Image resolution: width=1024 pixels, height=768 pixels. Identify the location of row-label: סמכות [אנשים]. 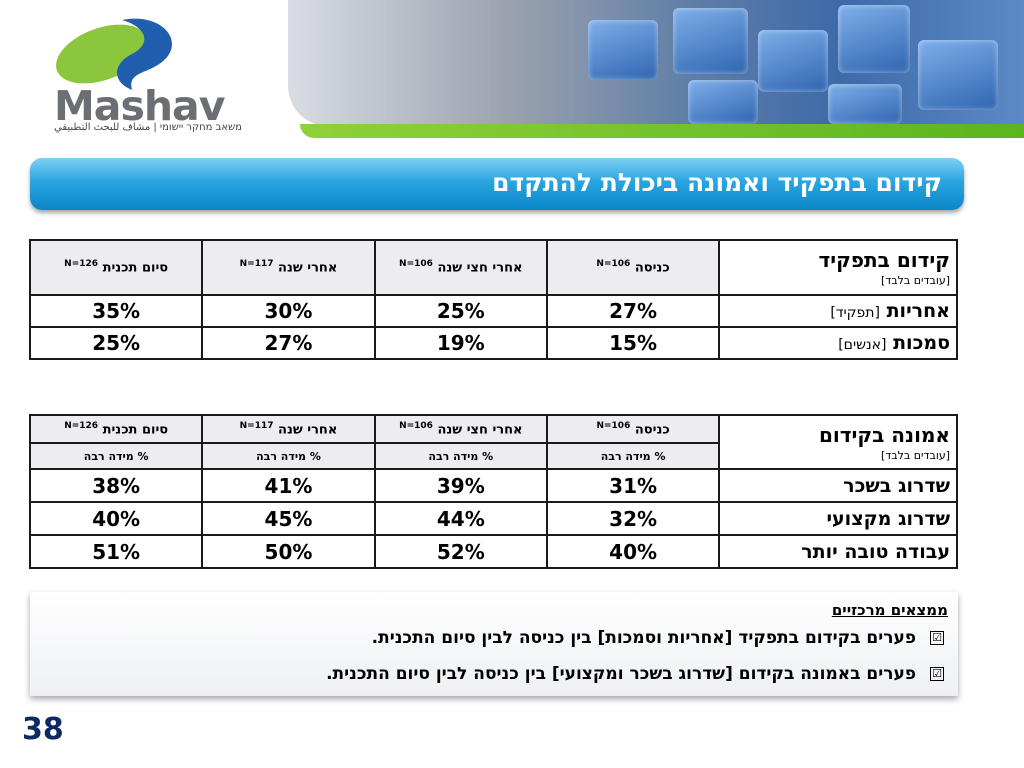
(838, 343).